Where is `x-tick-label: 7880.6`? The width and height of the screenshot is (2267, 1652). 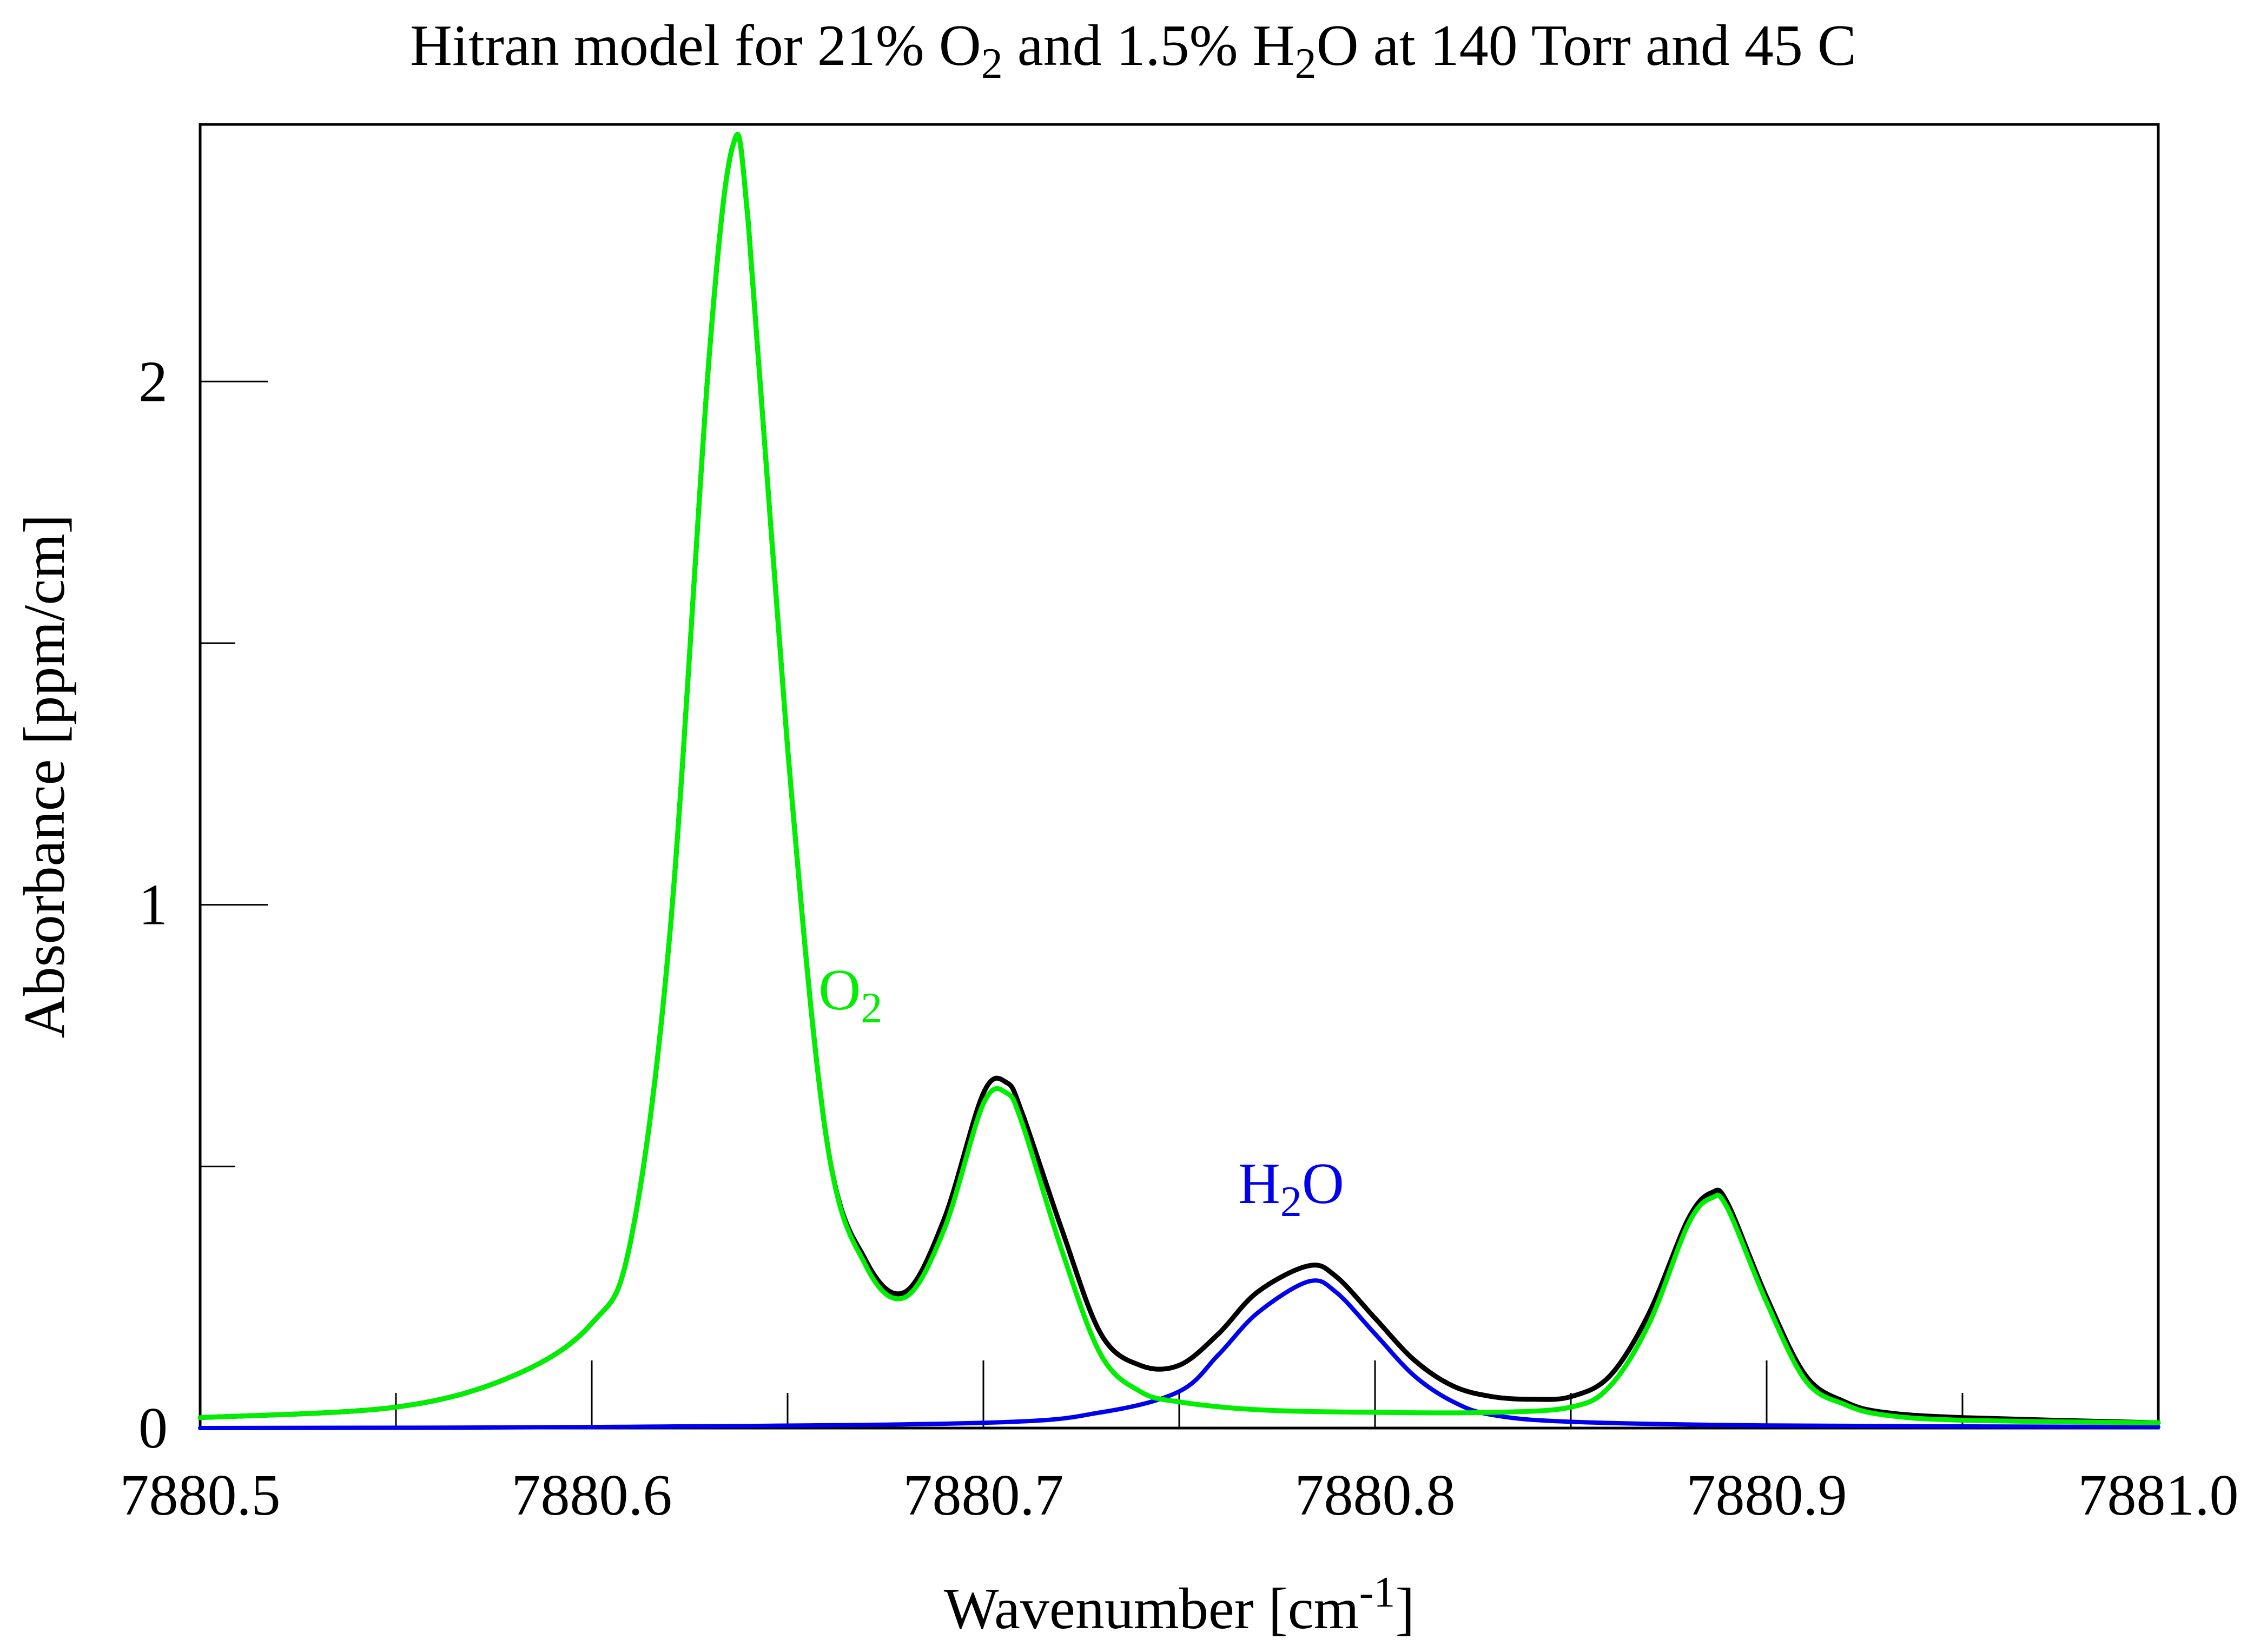
x-tick-label: 7880.6 is located at coordinates (592, 1496).